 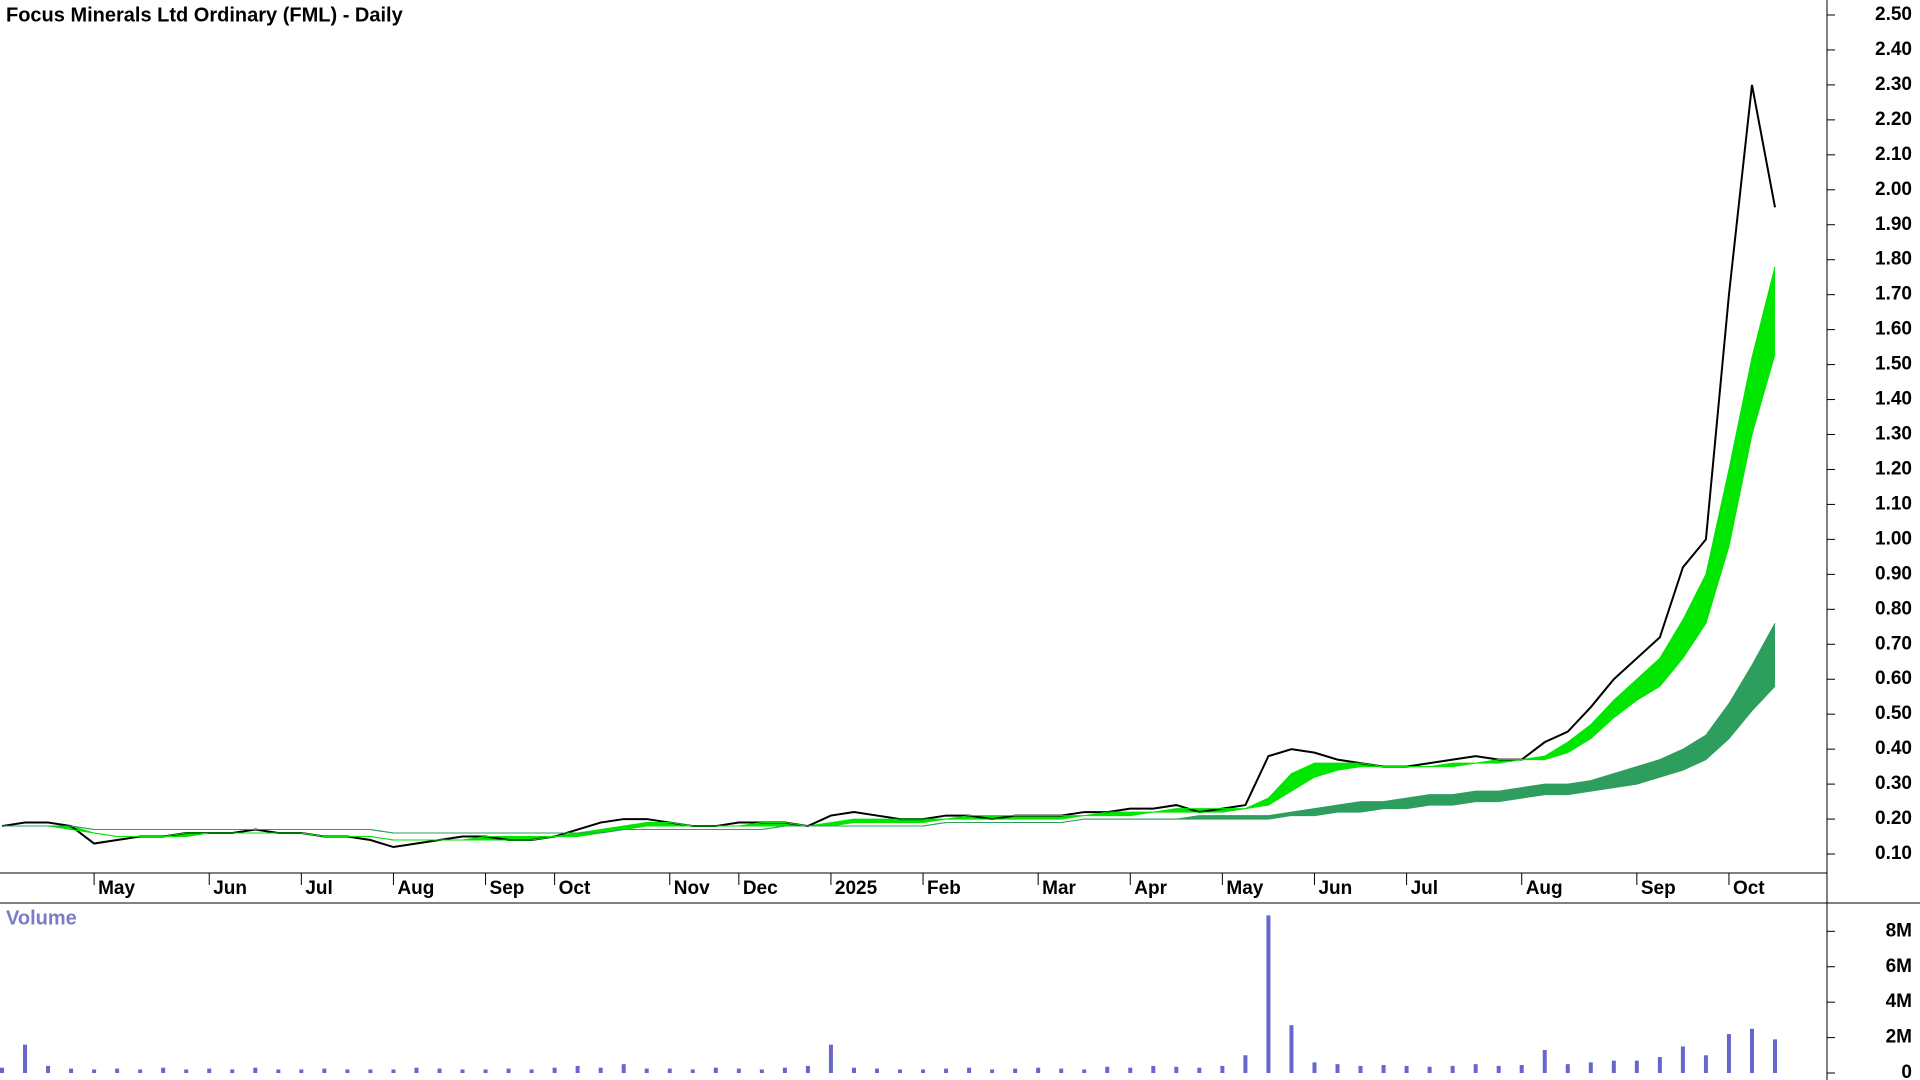 What do you see at coordinates (889, 759) in the screenshot?
I see `average-line` at bounding box center [889, 759].